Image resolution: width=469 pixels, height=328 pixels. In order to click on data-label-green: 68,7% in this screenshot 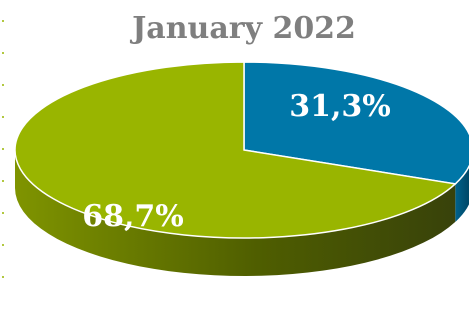, I will do `click(133, 216)`.